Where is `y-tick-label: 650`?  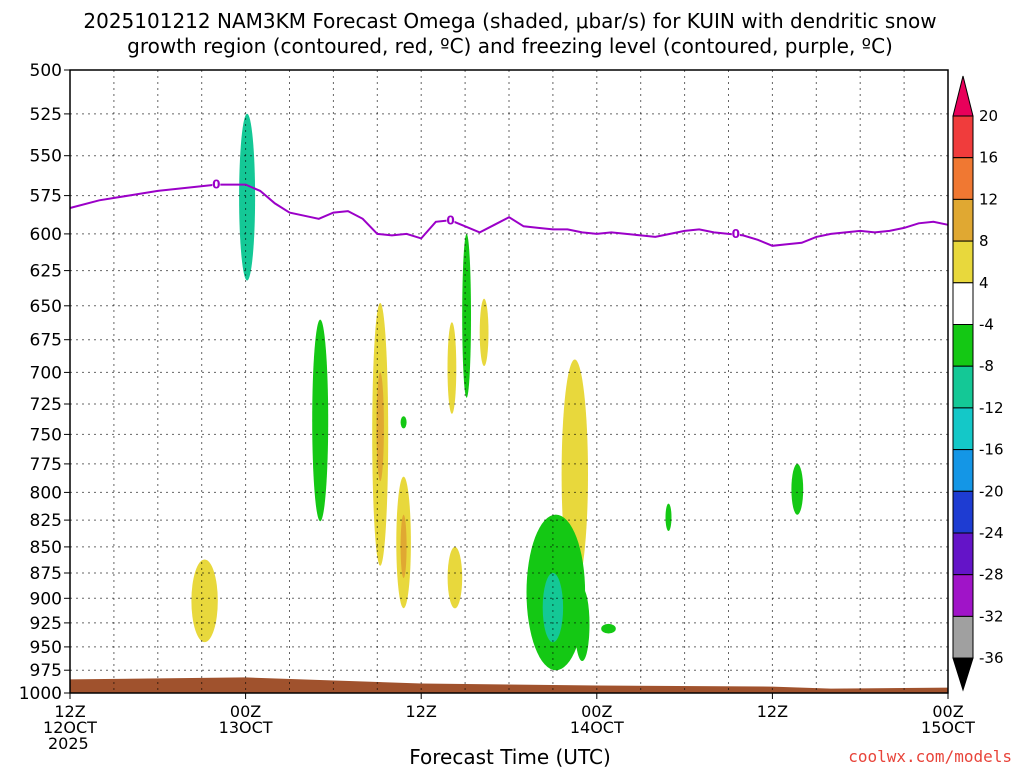
y-tick-label: 650 is located at coordinates (46, 307).